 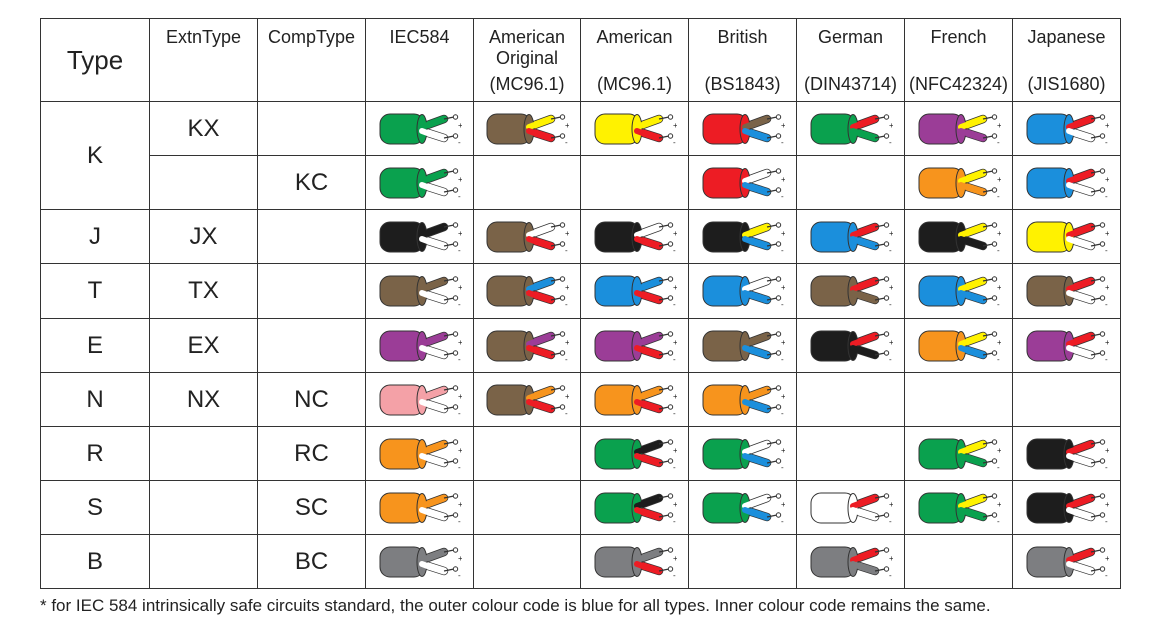 I want to click on type-cell: R, so click(x=95, y=453).